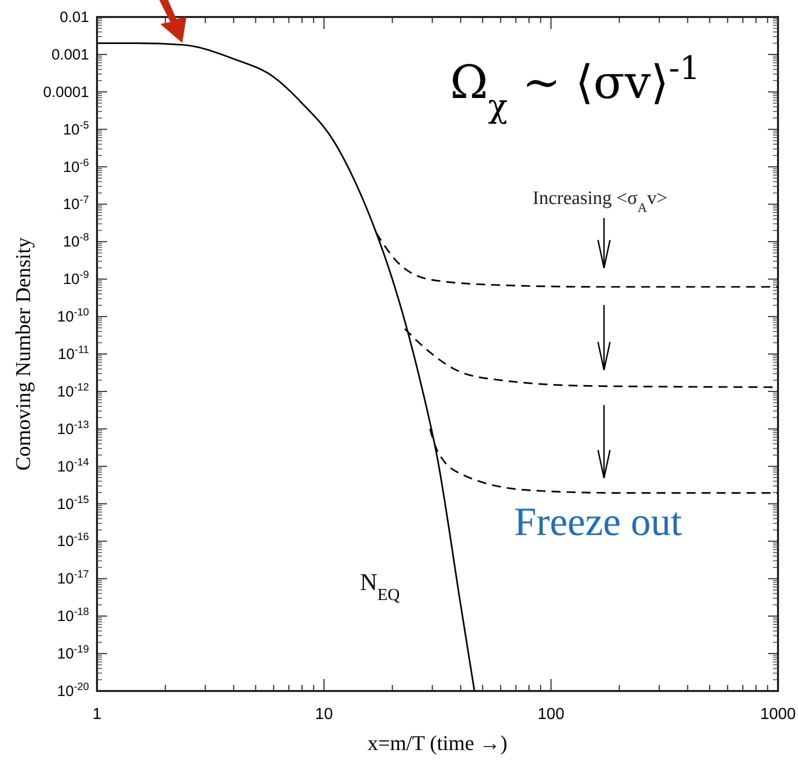 The width and height of the screenshot is (798, 762). I want to click on y-tick-label: 0.001, so click(70, 55).